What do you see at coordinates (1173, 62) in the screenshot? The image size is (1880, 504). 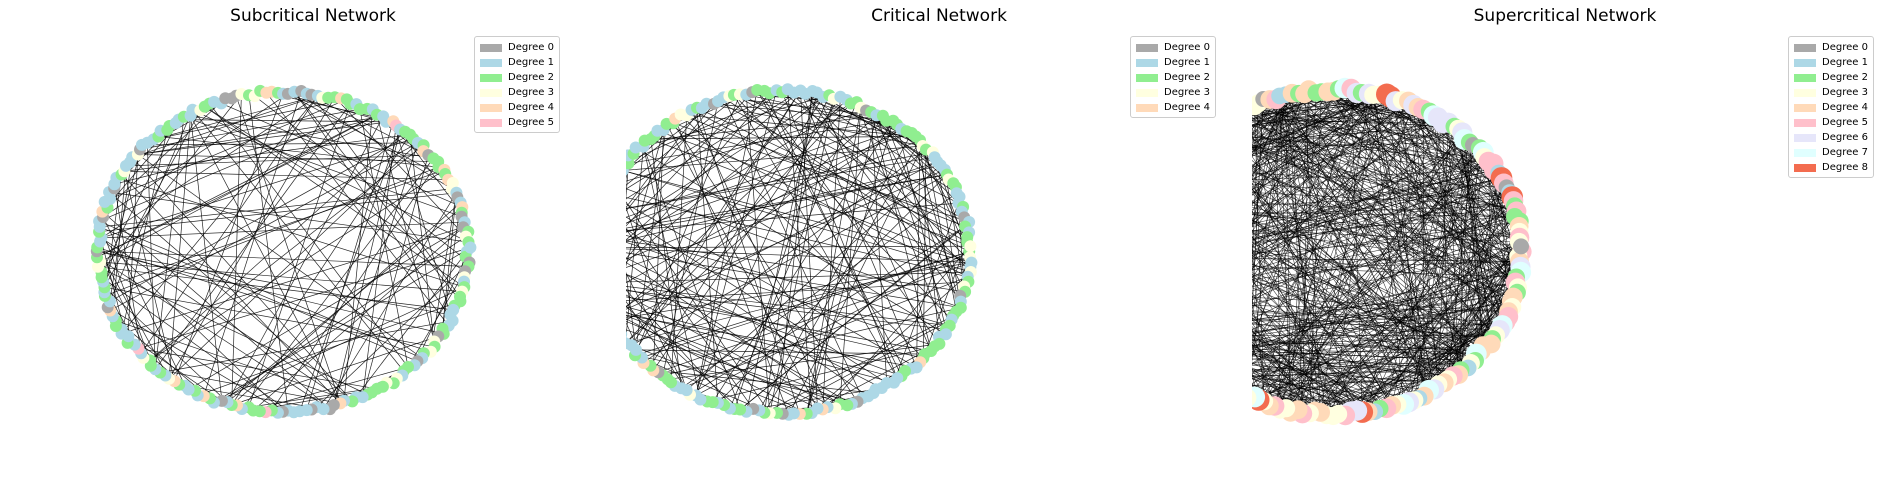 I see `legend-item: Degree 1` at bounding box center [1173, 62].